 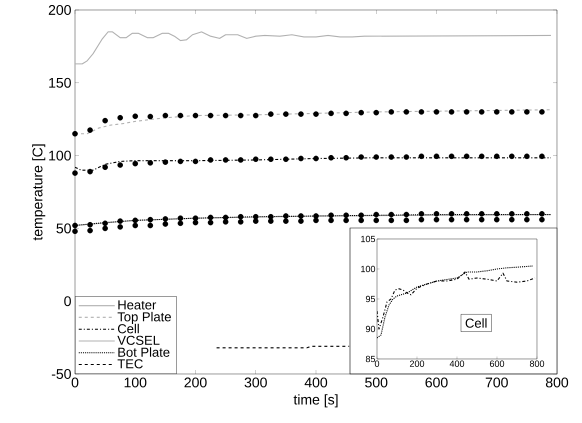 I want to click on y-tick-label: 95, so click(x=371, y=299).